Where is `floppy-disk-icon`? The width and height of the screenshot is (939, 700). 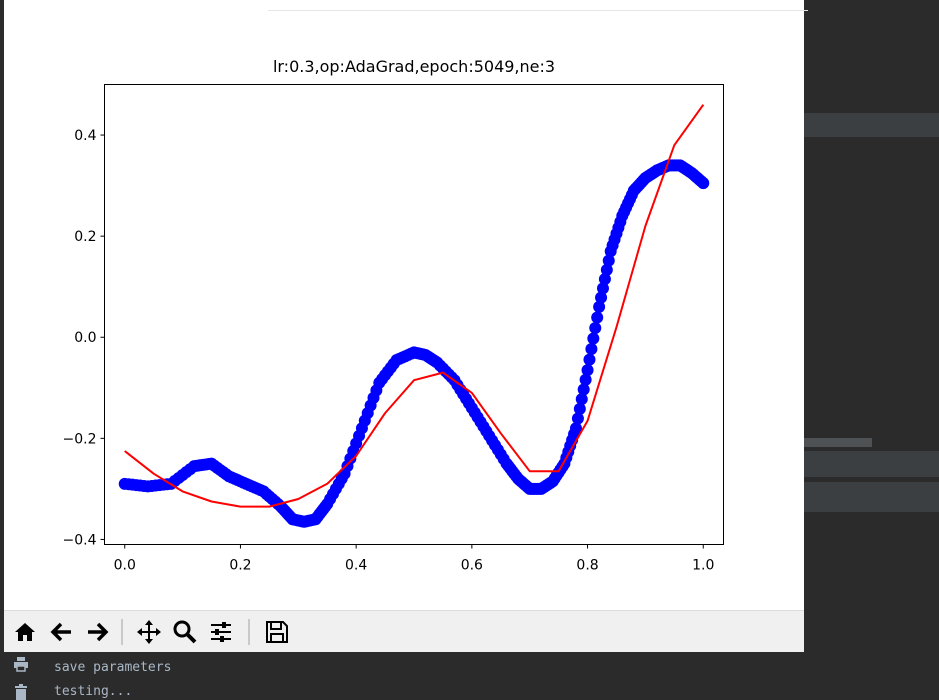
floppy-disk-icon is located at coordinates (277, 632).